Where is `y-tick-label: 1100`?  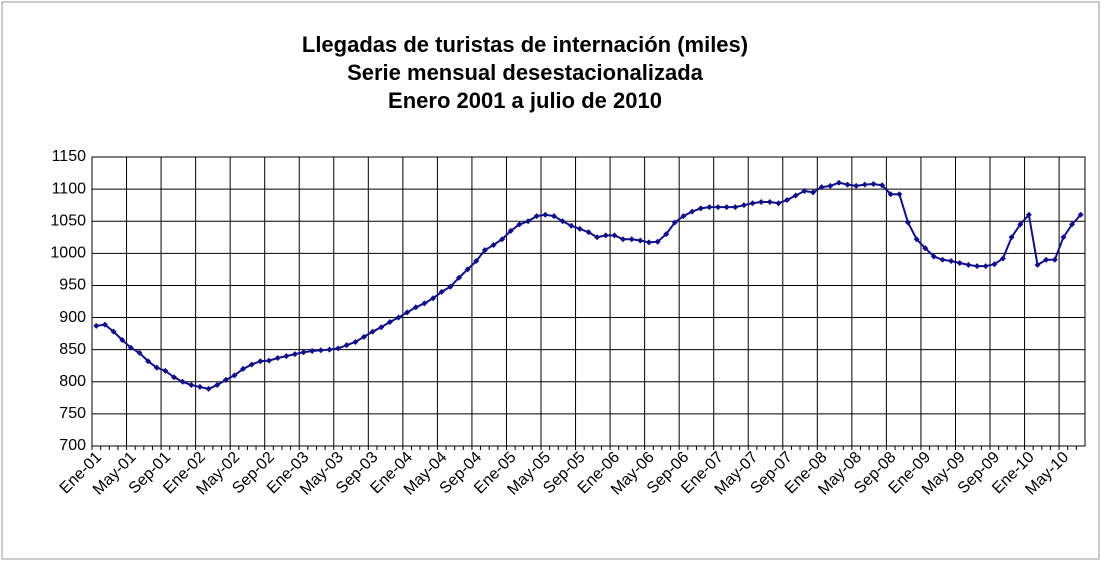 y-tick-label: 1100 is located at coordinates (69, 188).